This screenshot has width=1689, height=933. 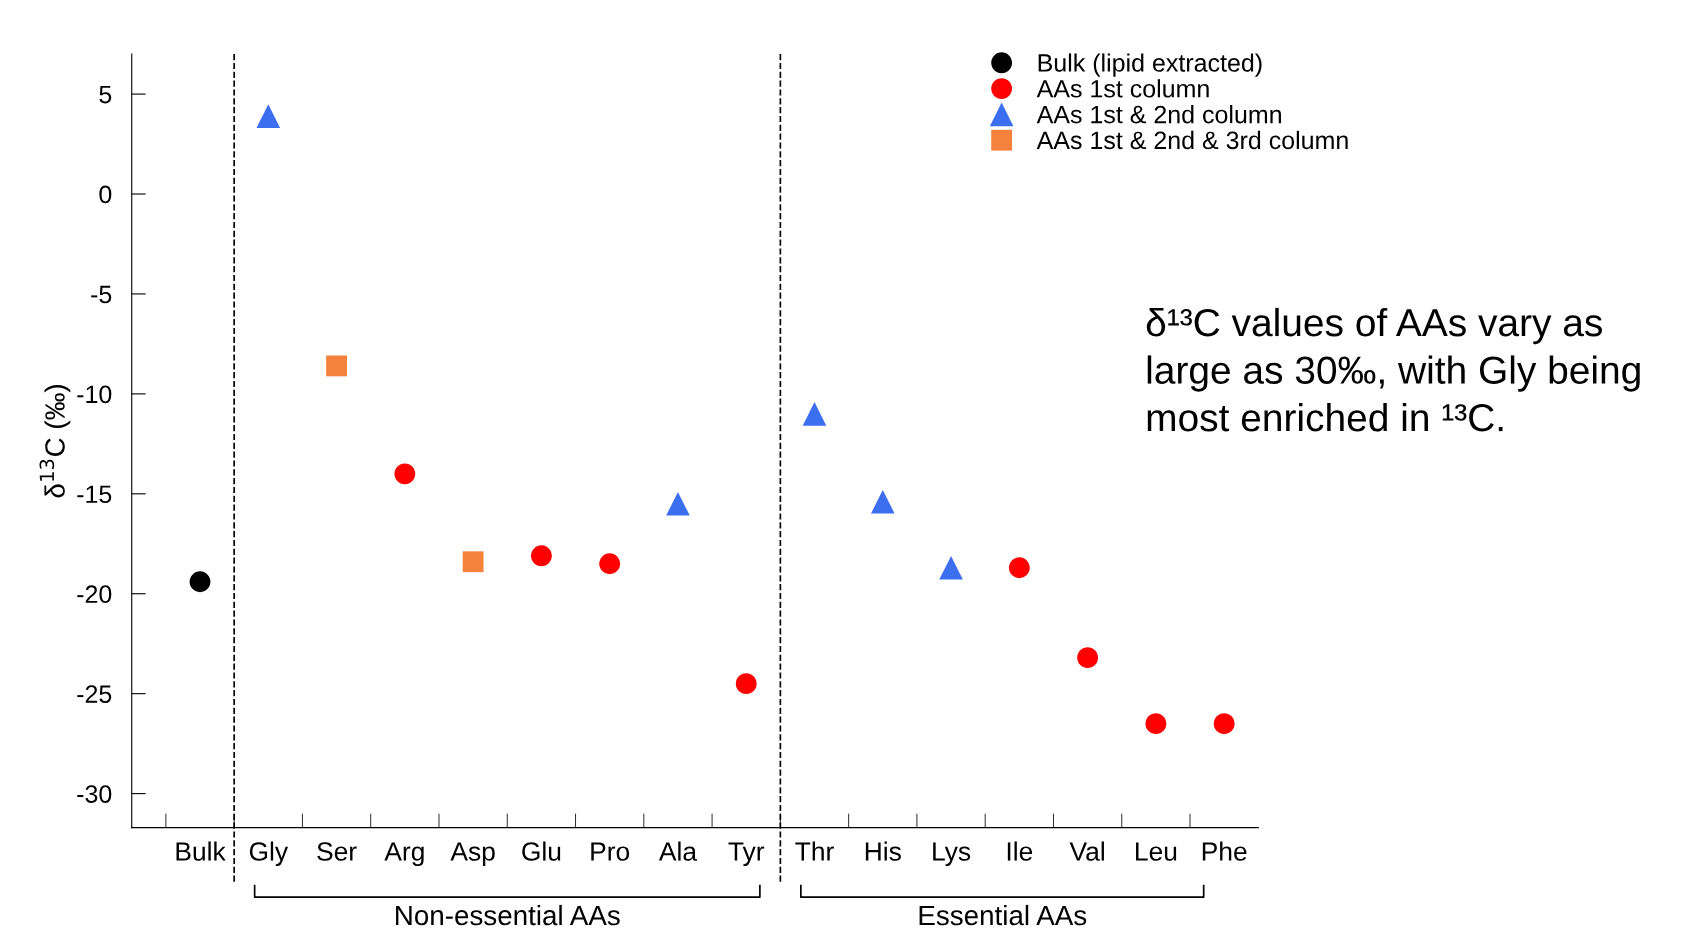 What do you see at coordinates (952, 854) in the screenshot?
I see `x-tick-label: Lys` at bounding box center [952, 854].